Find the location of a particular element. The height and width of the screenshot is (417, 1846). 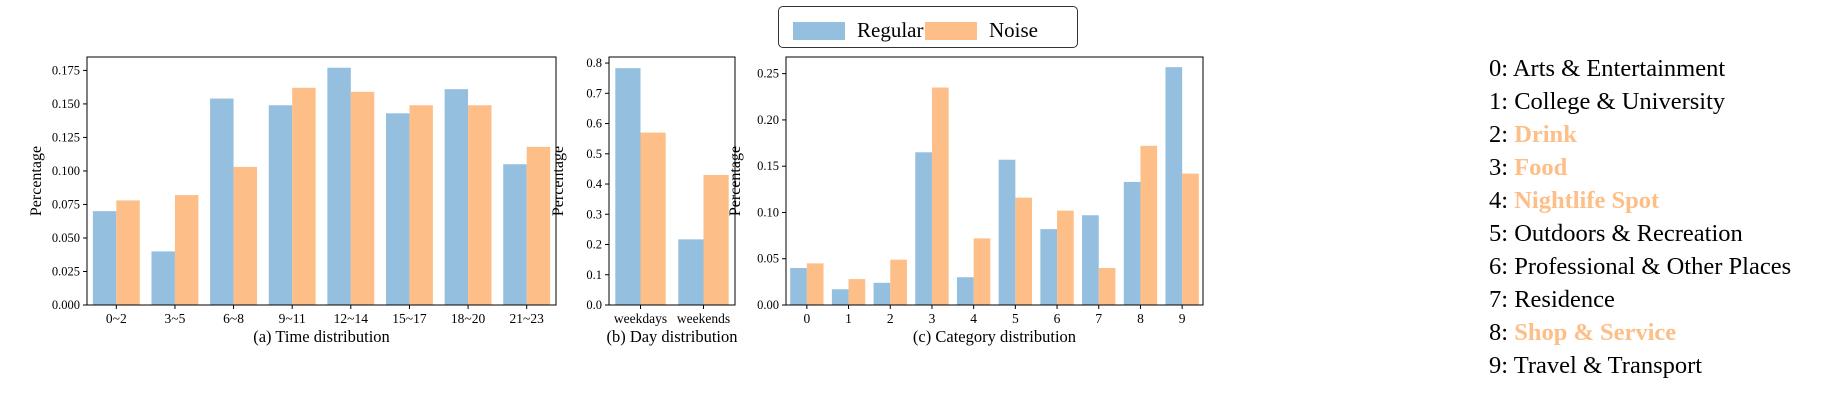

x-tick-label: 12~14 is located at coordinates (351, 318).